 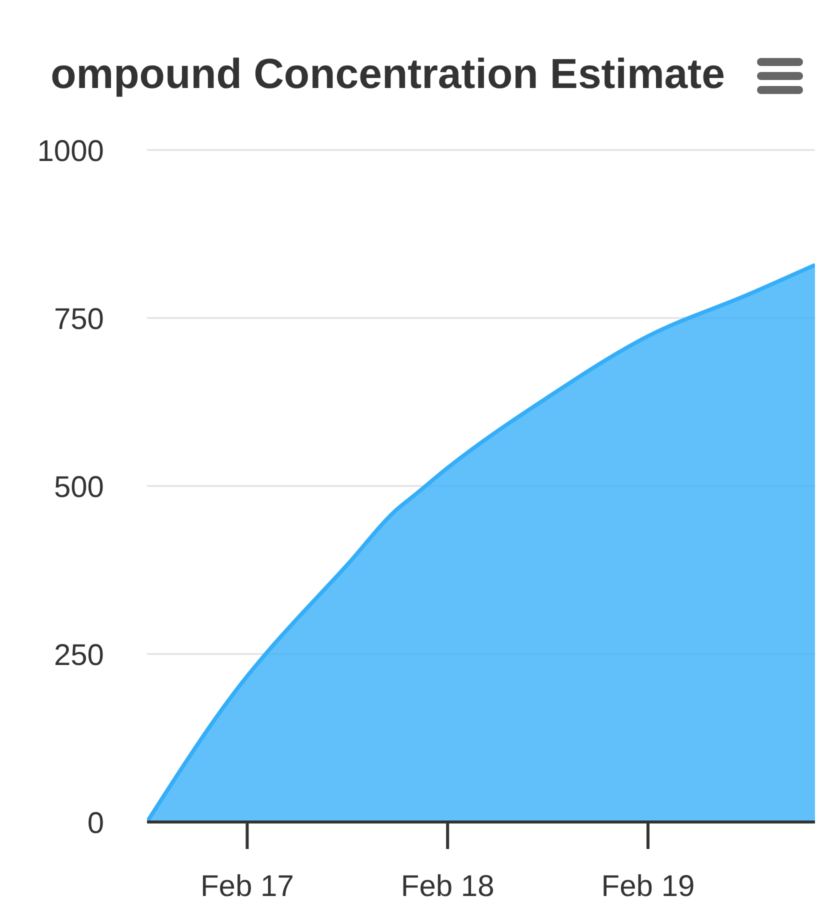 I want to click on x-tick-label: Feb 18, so click(x=447, y=886).